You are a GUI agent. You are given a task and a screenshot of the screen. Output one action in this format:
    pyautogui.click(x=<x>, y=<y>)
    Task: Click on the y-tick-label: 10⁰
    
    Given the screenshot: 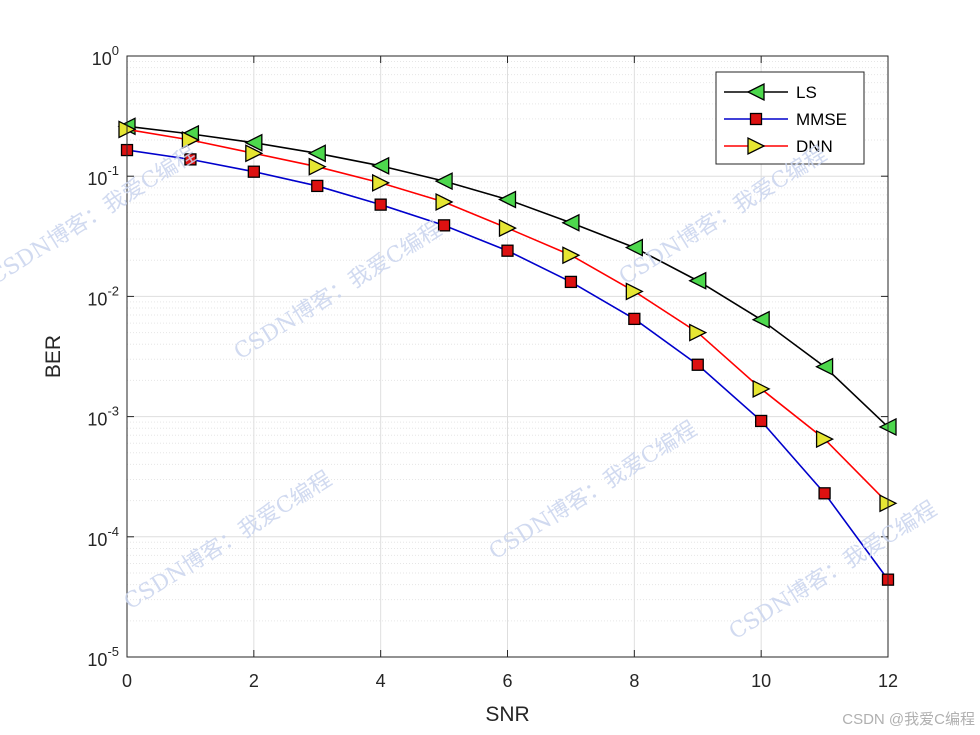 What is the action you would take?
    pyautogui.click(x=105, y=56)
    